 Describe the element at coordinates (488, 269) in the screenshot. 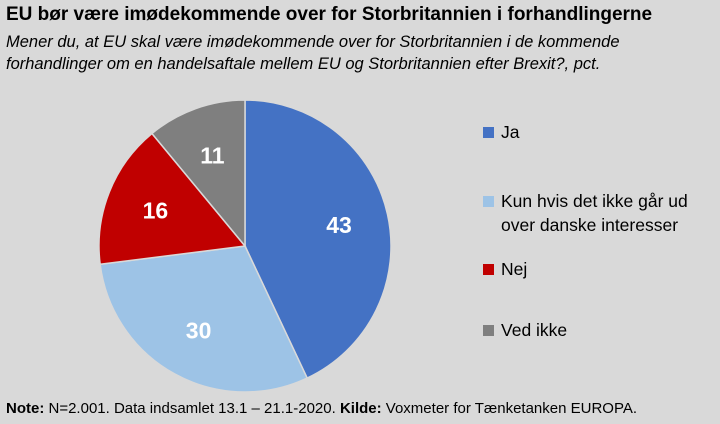

I see `legend-swatch-nej` at that location.